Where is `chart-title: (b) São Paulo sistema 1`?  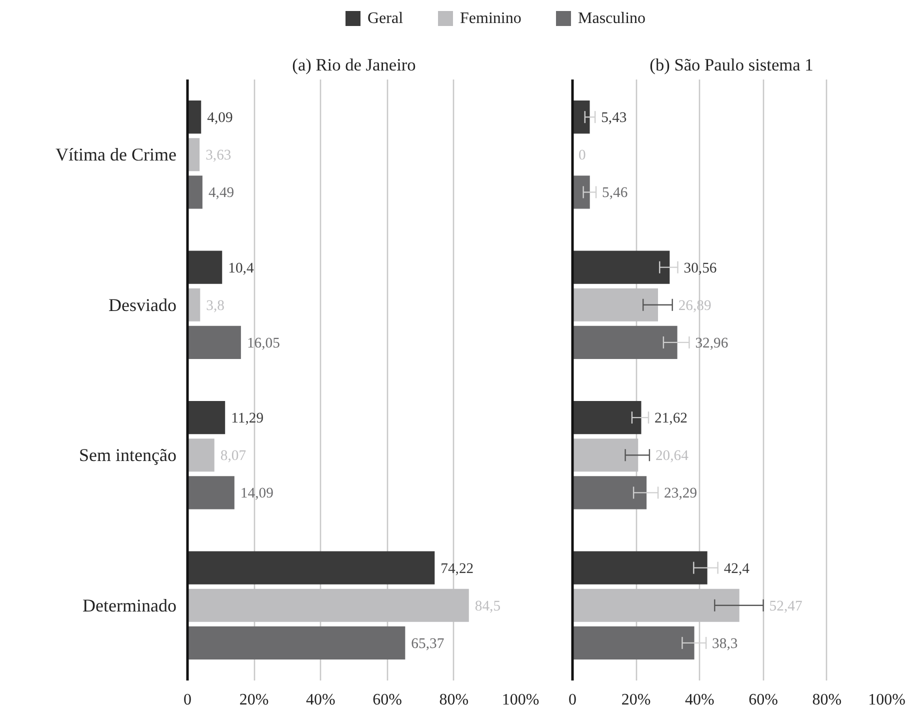 chart-title: (b) São Paulo sistema 1 is located at coordinates (732, 65).